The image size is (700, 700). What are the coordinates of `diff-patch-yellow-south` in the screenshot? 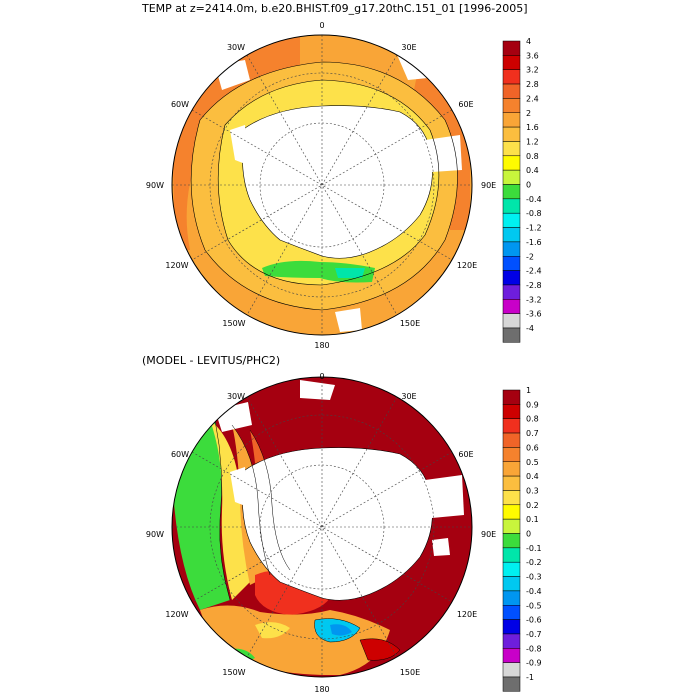 It's located at (272, 630).